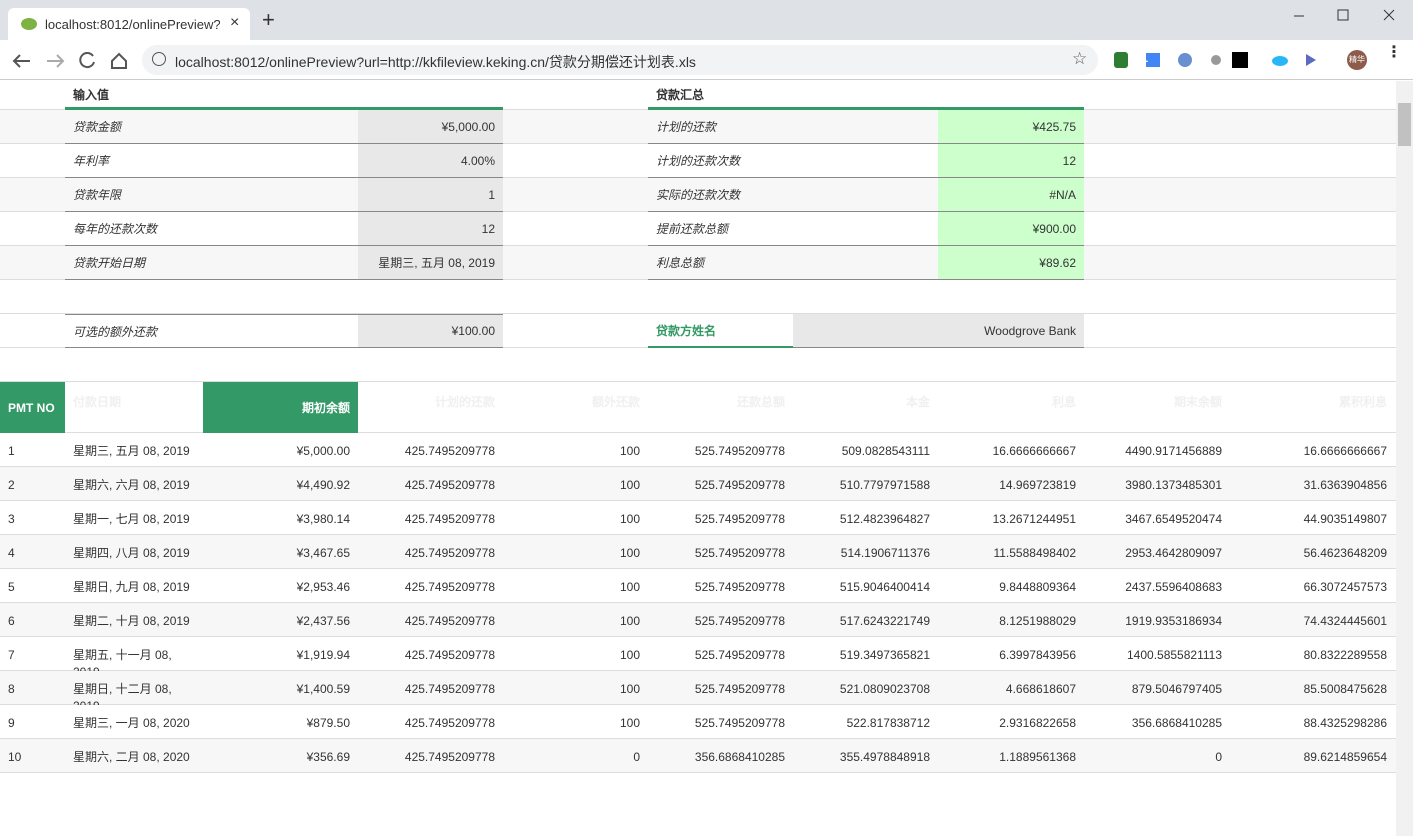 The image size is (1413, 836). Describe the element at coordinates (1037, 587) in the screenshot. I see `table-cell: 9.8448809364` at that location.